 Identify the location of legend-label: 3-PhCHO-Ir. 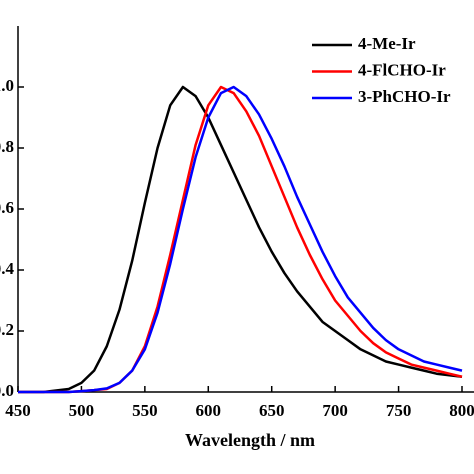
(404, 96).